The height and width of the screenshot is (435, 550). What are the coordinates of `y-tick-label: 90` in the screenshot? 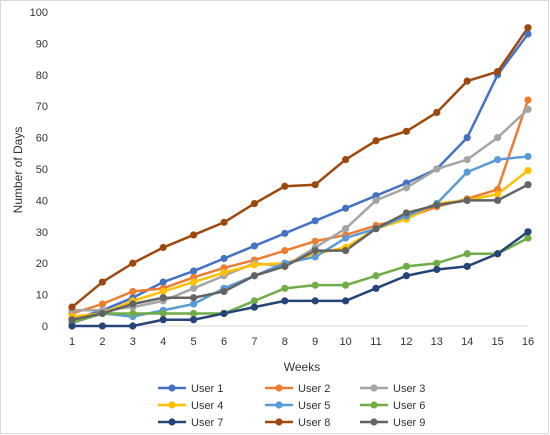 It's located at (42, 44).